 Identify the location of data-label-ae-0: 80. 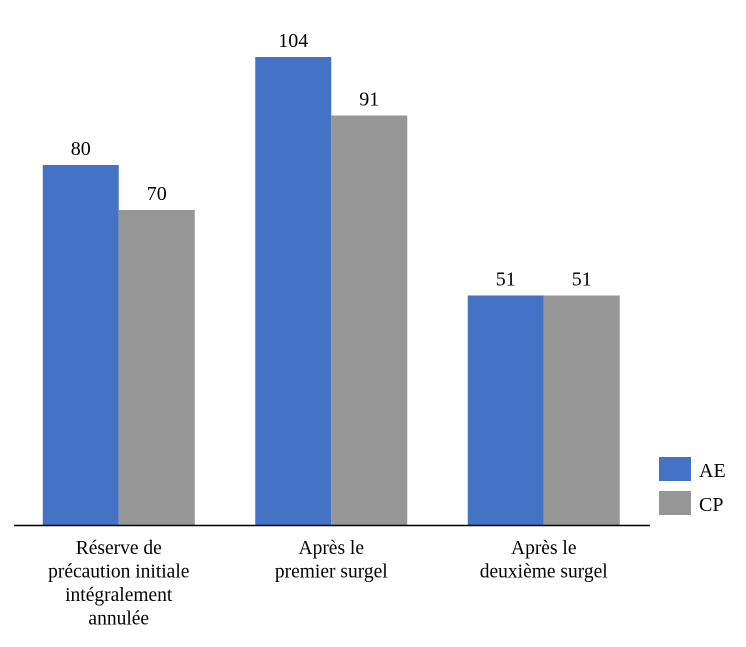
(81, 149).